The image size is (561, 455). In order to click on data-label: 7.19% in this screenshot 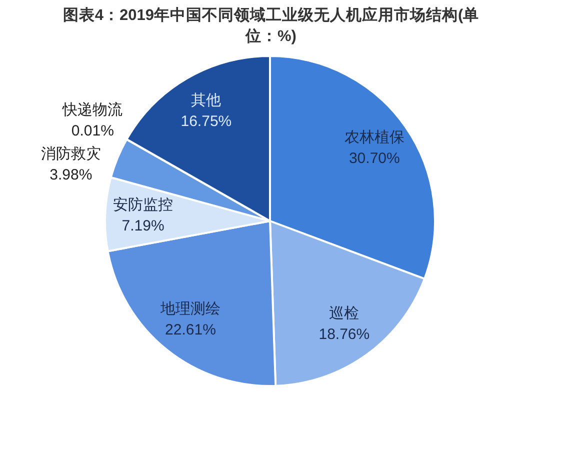, I will do `click(143, 225)`.